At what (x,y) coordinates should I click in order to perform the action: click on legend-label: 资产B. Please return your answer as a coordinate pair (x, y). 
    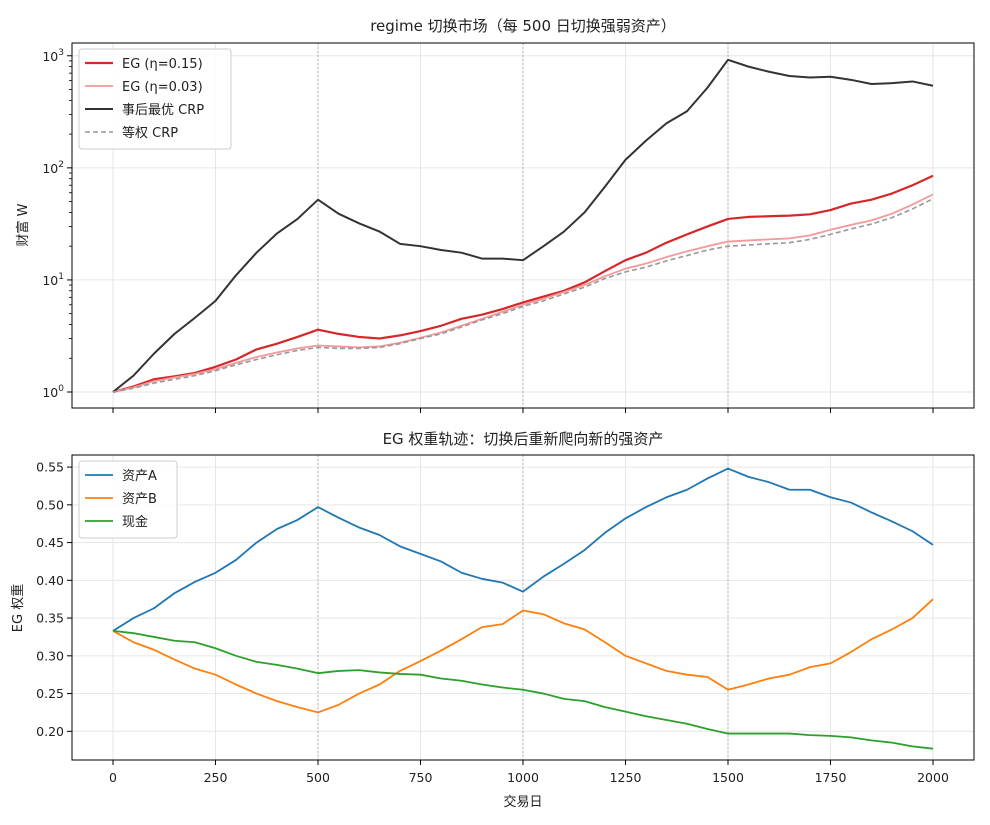
    Looking at the image, I should click on (139, 499).